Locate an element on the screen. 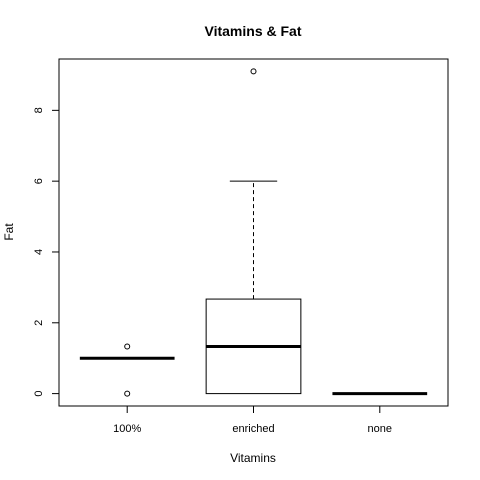 The image size is (480, 480). x-axis-label: Vitamins is located at coordinates (253, 458).